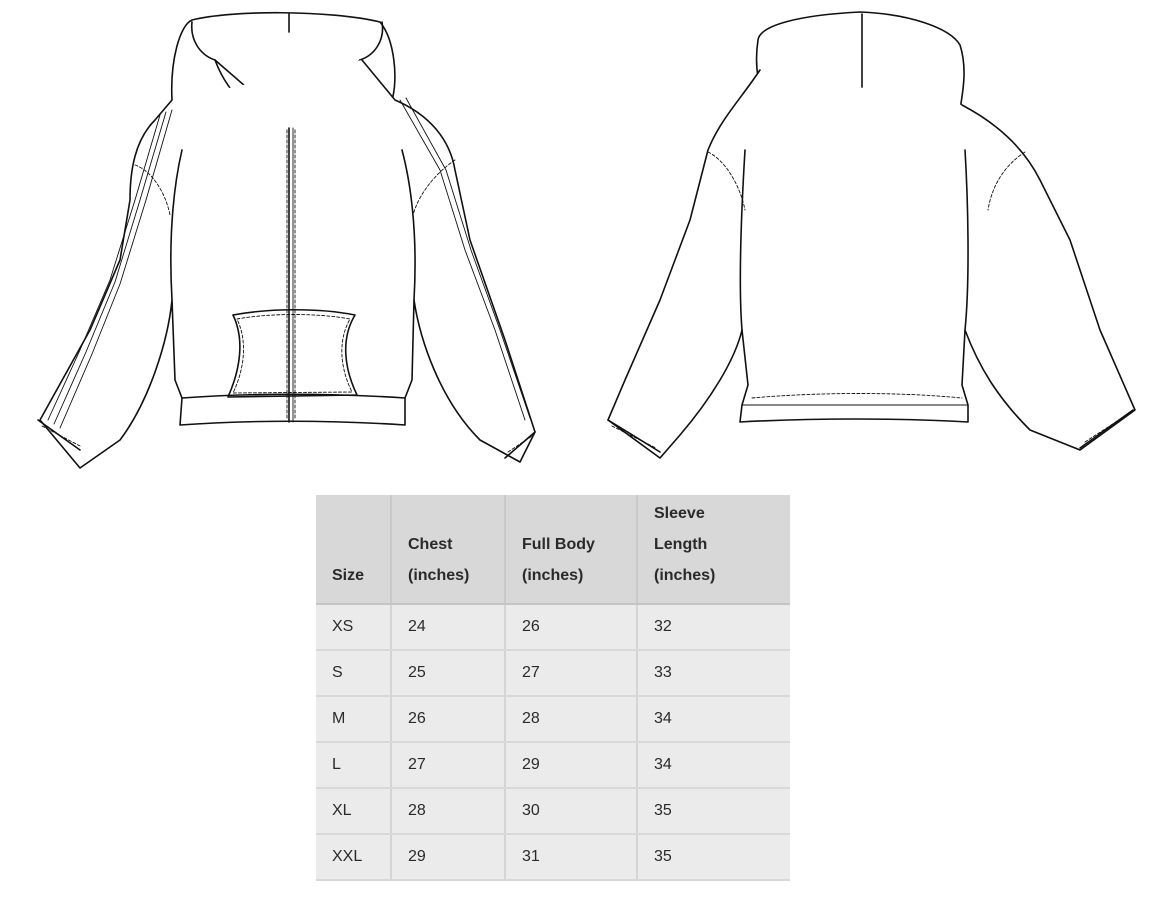 This screenshot has width=1156, height=919. I want to click on header-size: Size, so click(354, 550).